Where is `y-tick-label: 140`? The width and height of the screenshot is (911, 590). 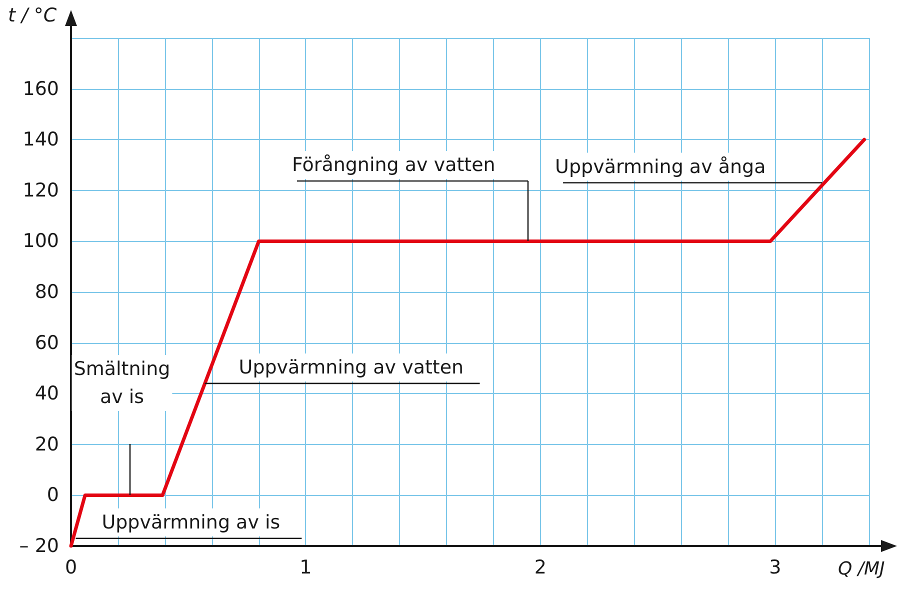
y-tick-label: 140 is located at coordinates (40, 139).